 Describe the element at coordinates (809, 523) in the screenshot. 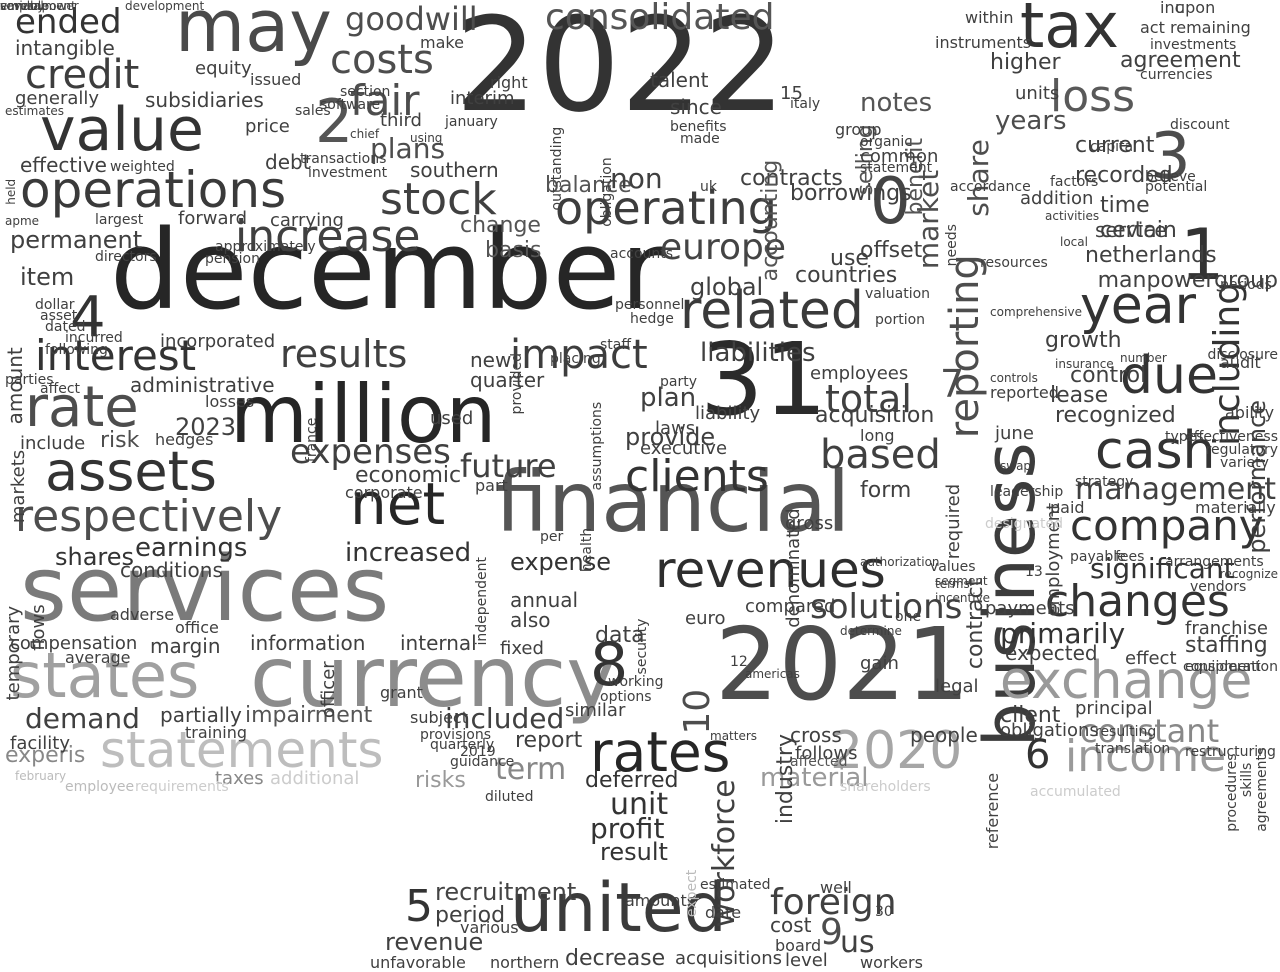

I see `word: gross` at that location.